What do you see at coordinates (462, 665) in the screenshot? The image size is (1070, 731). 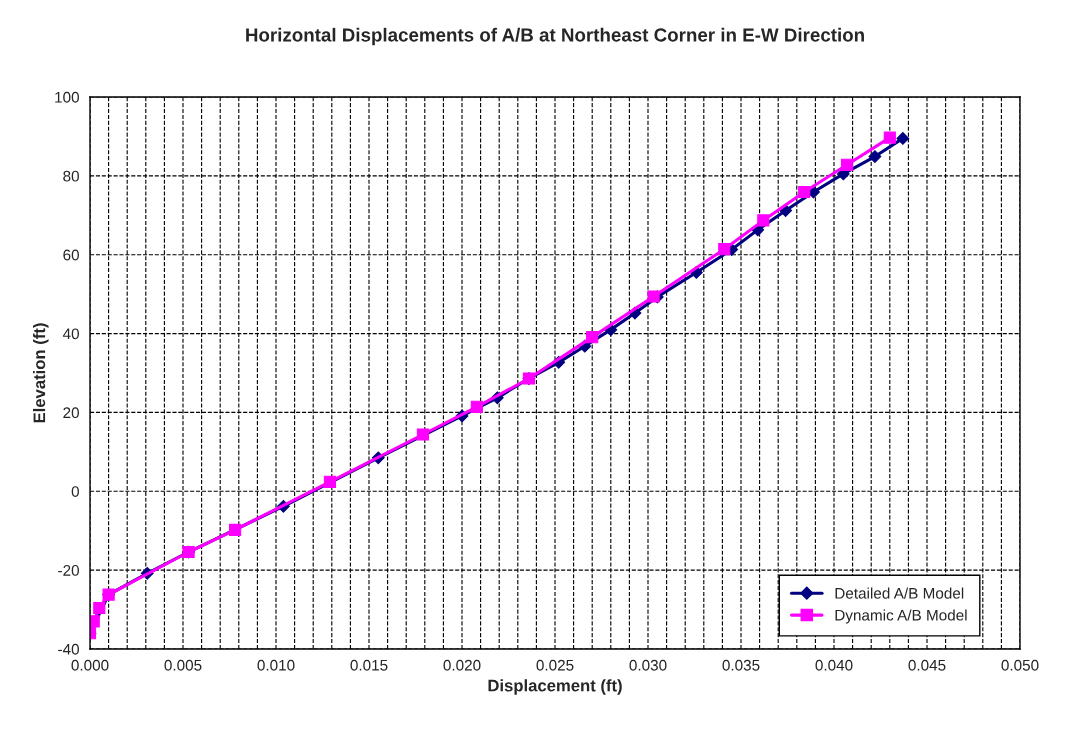 I see `x-tick-label: 0.020` at bounding box center [462, 665].